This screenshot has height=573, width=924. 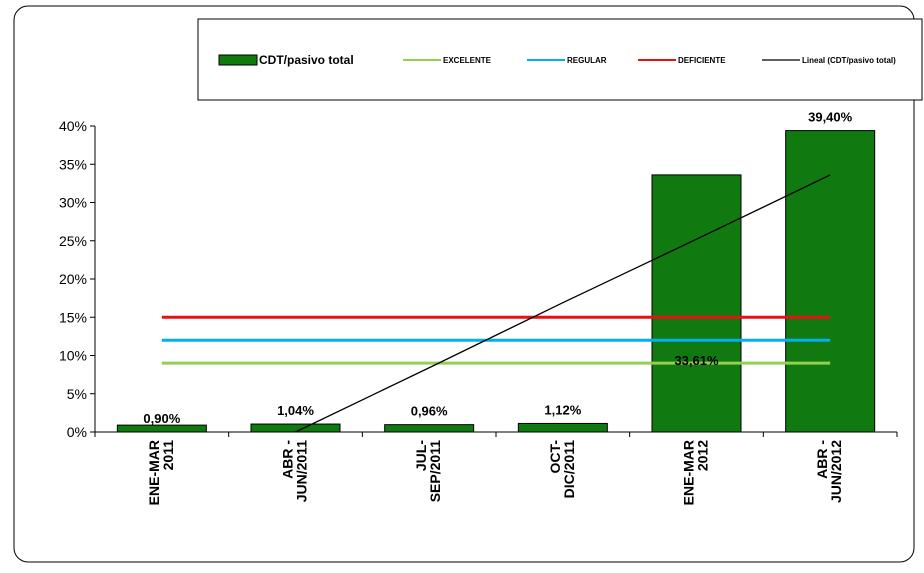 I want to click on x-category-label: ABR -JUN/2012, so click(x=829, y=471).